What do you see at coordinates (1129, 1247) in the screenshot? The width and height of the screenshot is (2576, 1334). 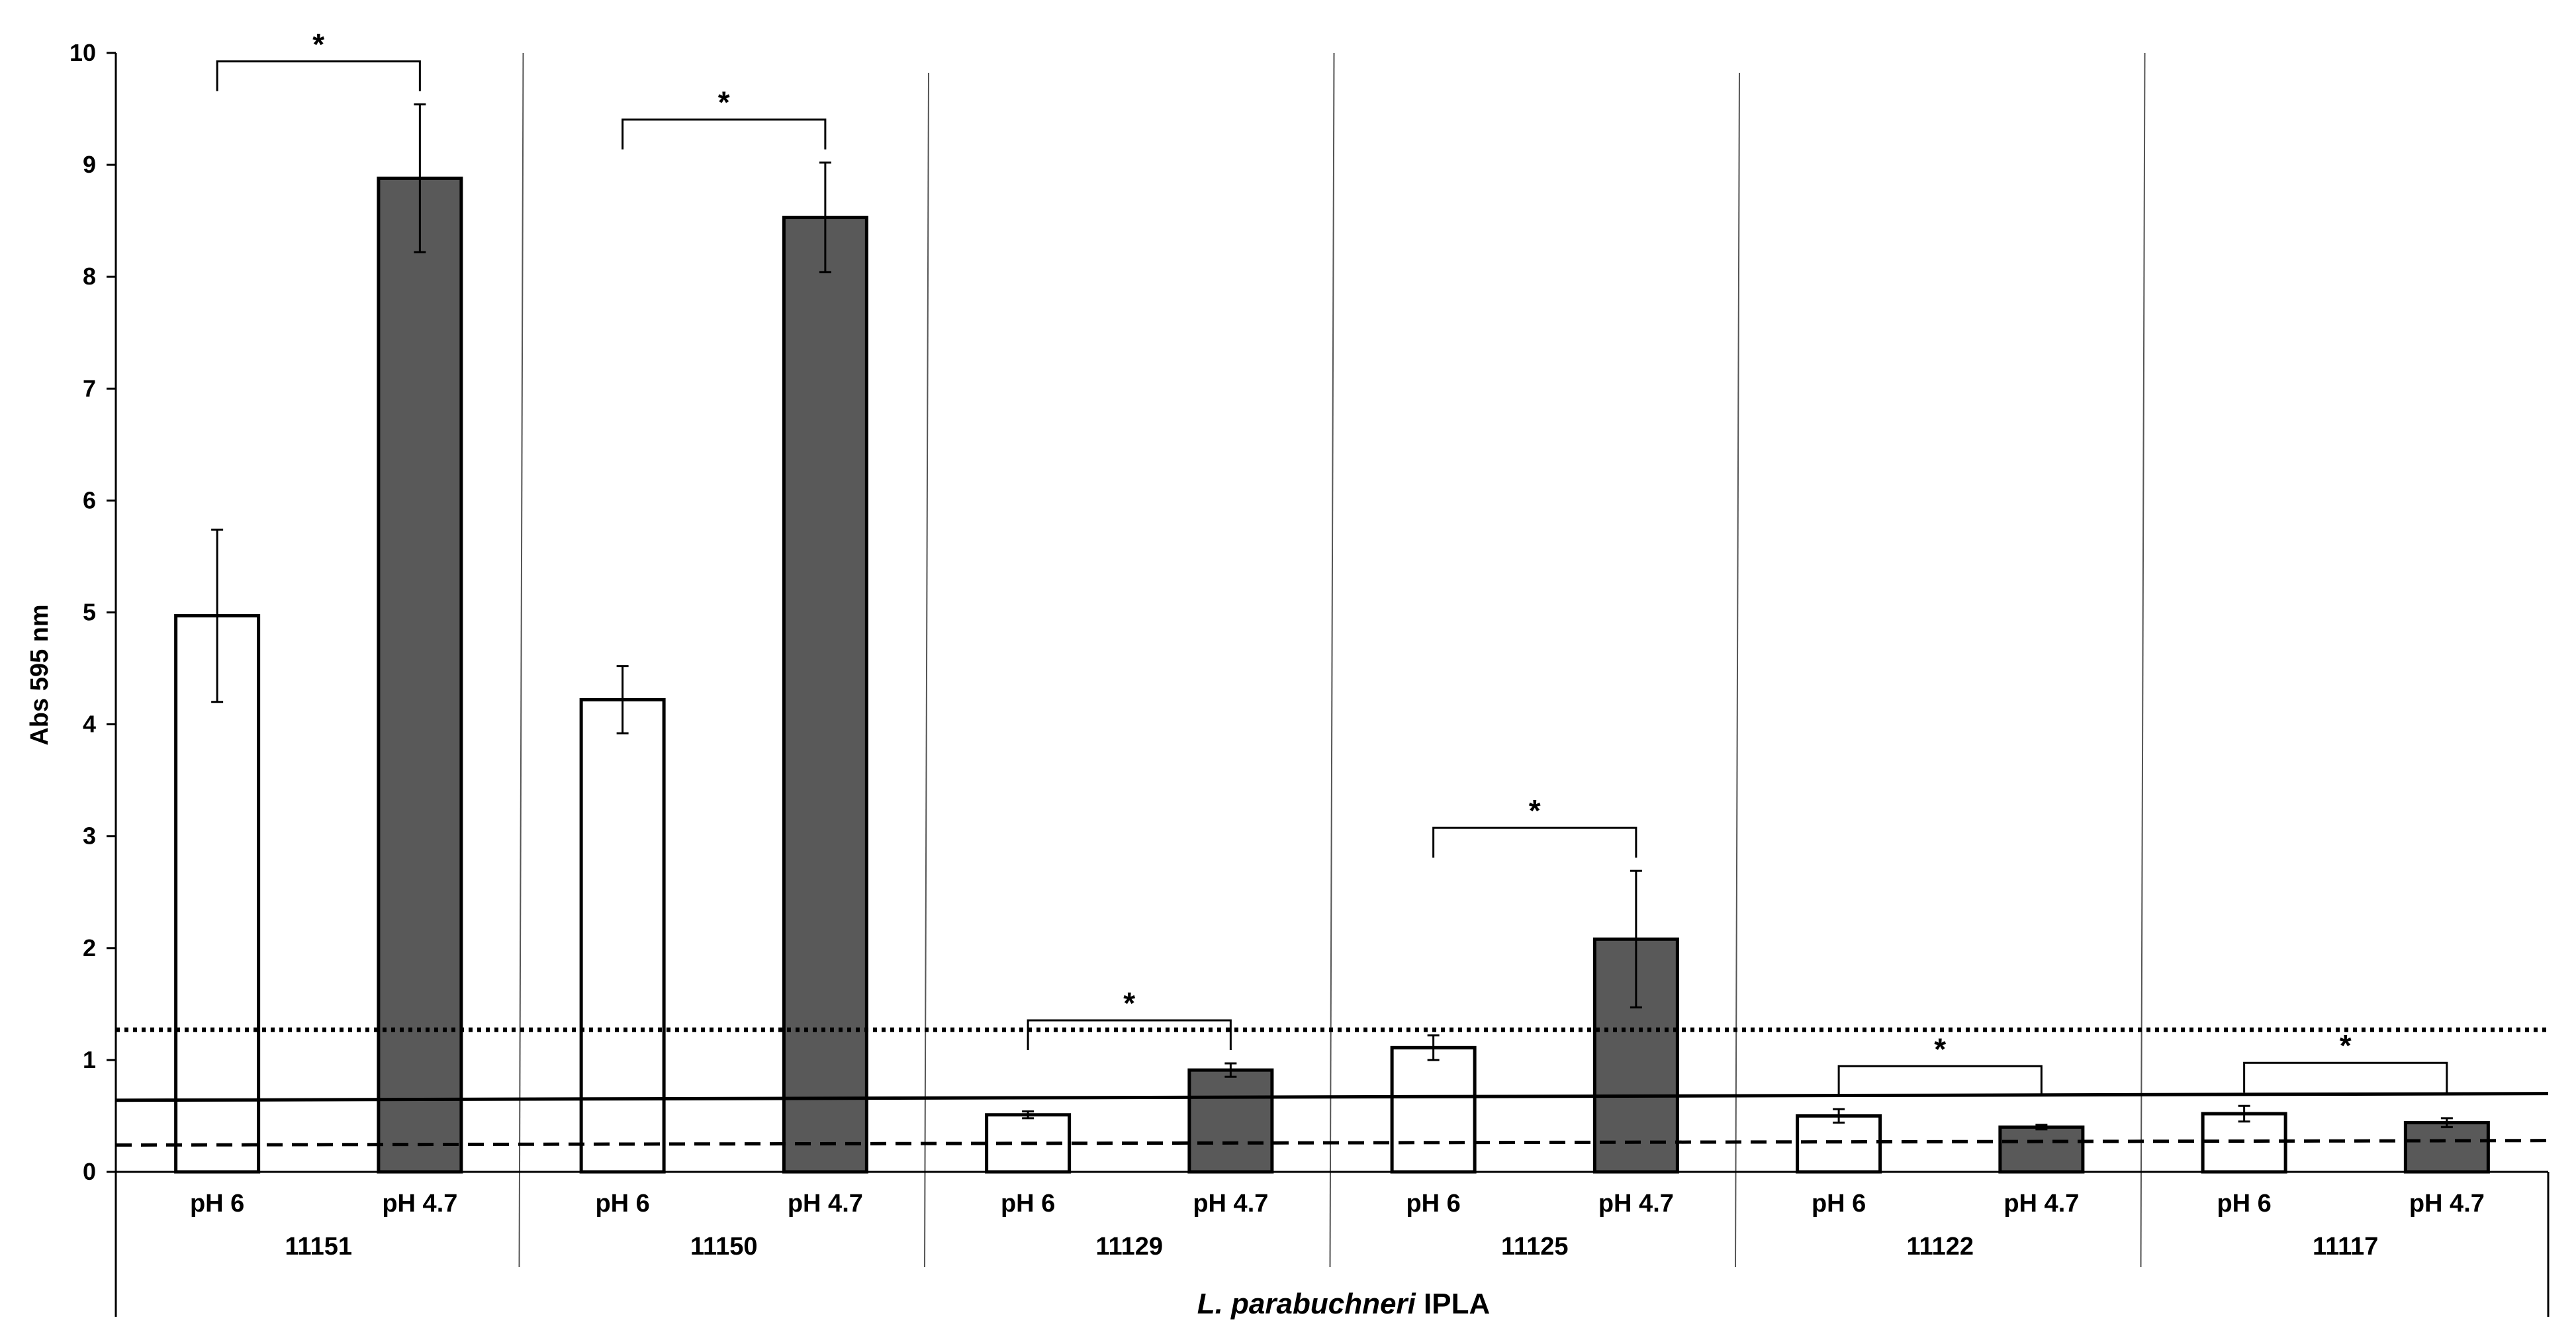 I see `strain-label: 11129` at bounding box center [1129, 1247].